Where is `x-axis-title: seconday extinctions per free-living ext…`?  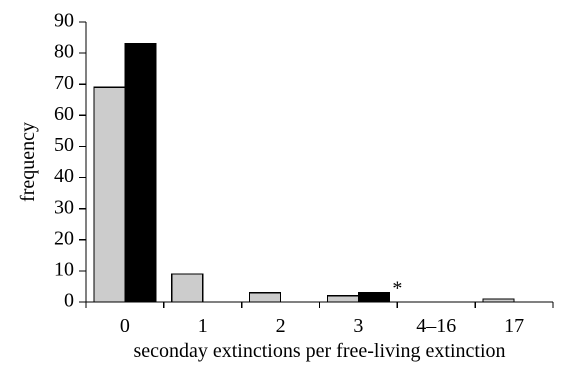
x-axis-title: seconday extinctions per free-living ext… is located at coordinates (319, 351).